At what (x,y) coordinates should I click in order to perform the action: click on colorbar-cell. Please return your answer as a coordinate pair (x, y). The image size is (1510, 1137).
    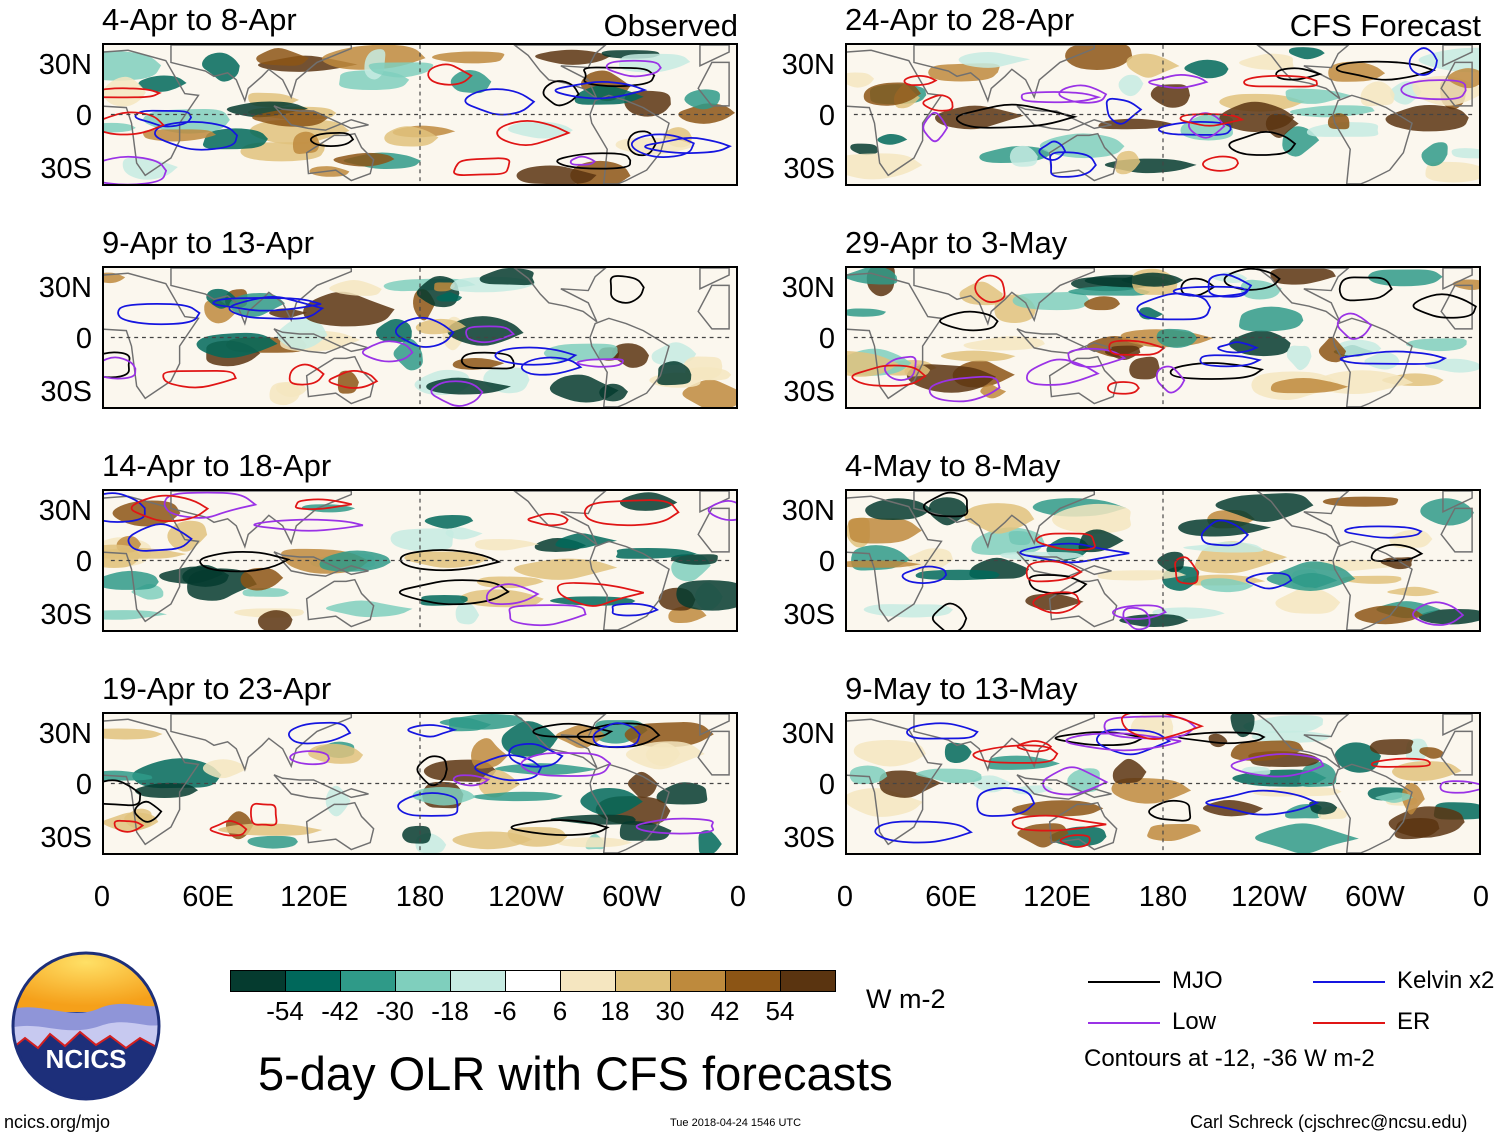
    Looking at the image, I should click on (698, 981).